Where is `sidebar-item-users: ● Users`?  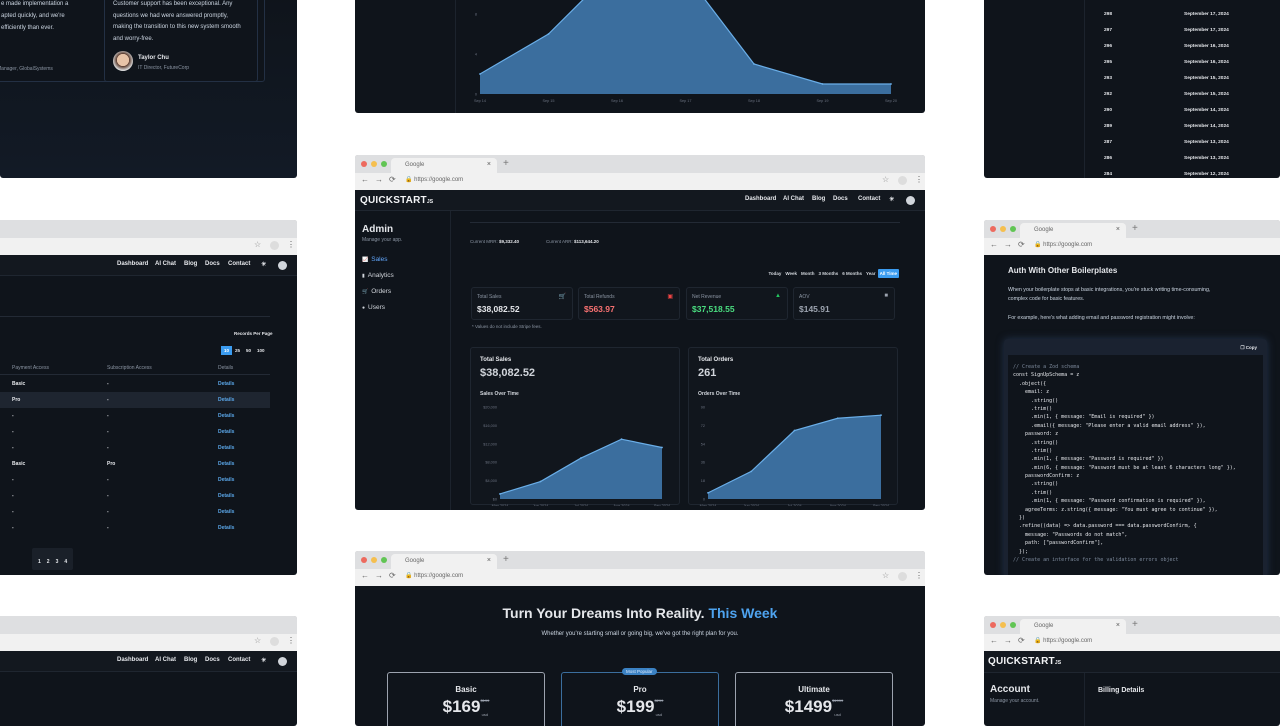
sidebar-item-users: ● Users is located at coordinates (373, 307).